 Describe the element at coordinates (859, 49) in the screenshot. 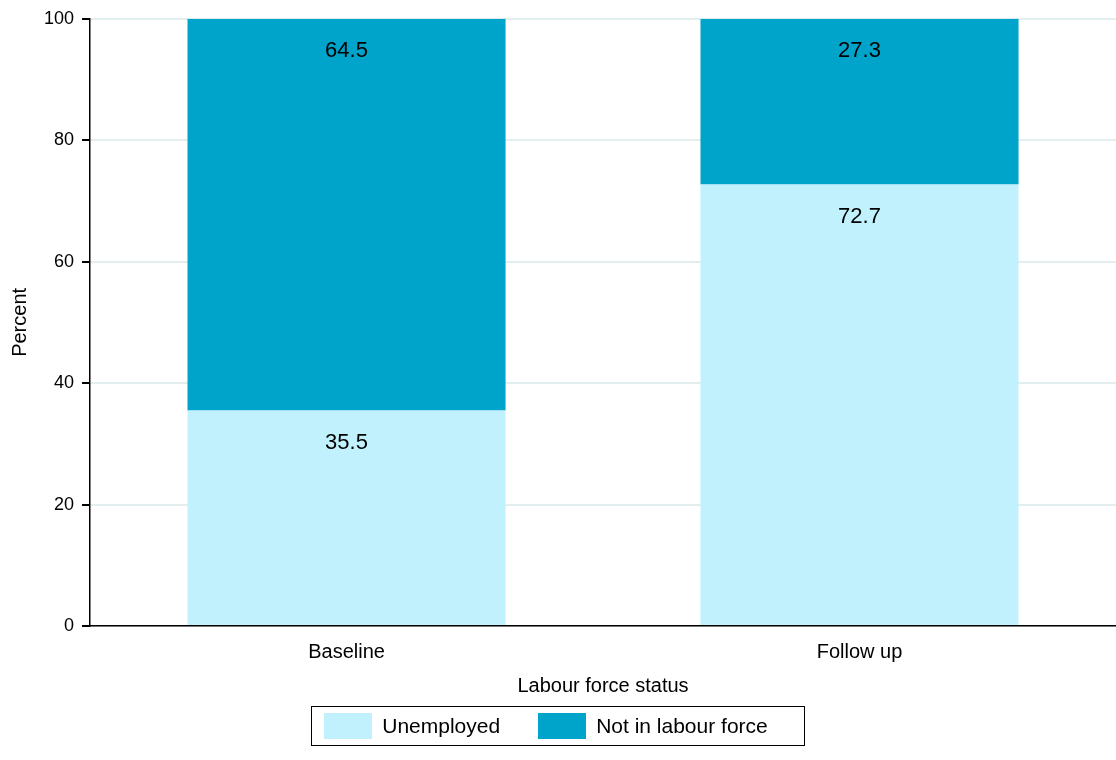

I see `data-label: 27.3` at that location.